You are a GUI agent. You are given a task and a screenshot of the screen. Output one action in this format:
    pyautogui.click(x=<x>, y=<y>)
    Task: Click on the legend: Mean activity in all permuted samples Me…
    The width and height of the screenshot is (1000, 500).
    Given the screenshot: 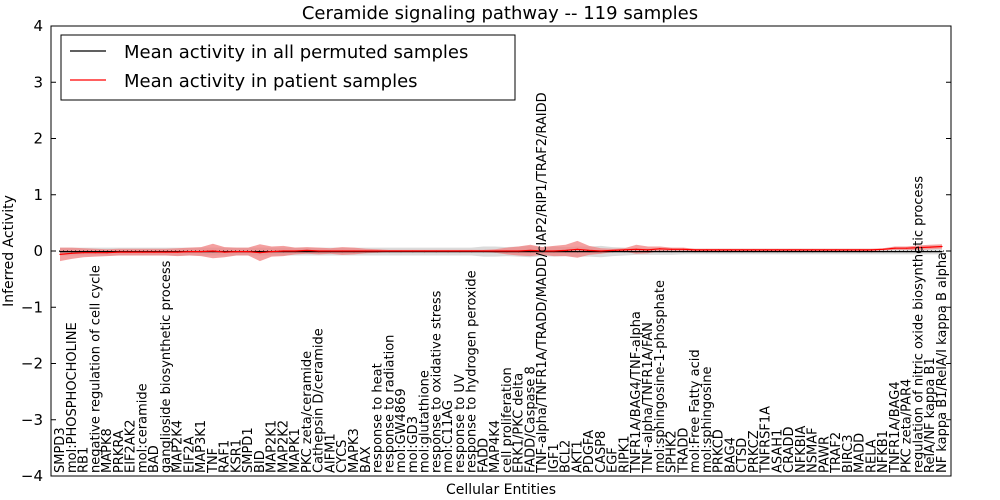 What is the action you would take?
    pyautogui.click(x=288, y=67)
    